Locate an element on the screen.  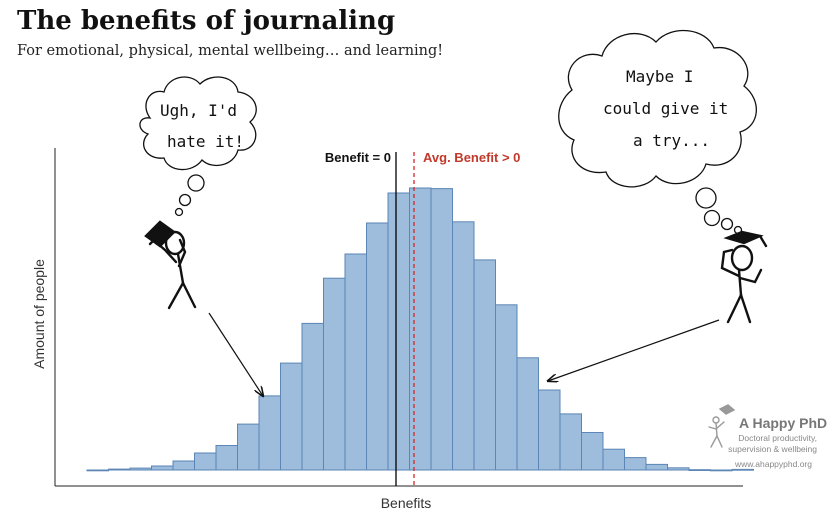
avg-benefit-label: Avg. Benefit > 0 is located at coordinates (471, 157).